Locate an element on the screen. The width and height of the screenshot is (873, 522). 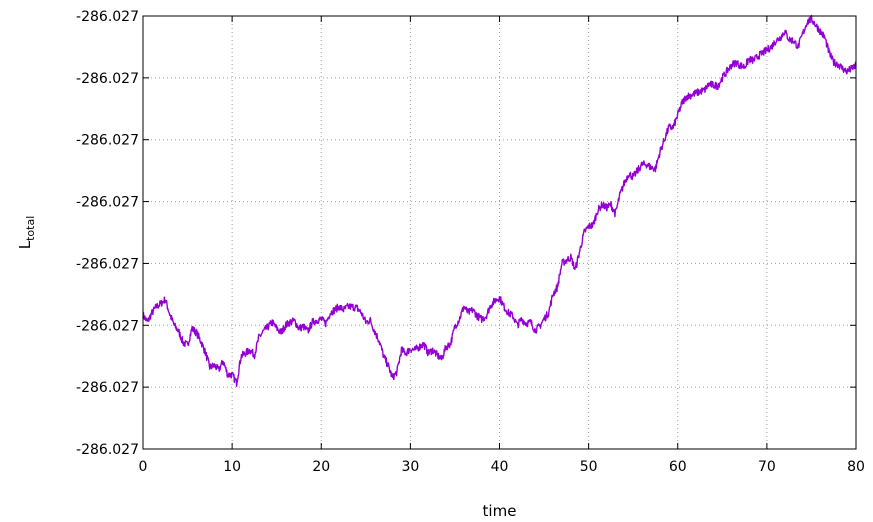
x-tick-label: 30 is located at coordinates (410, 467).